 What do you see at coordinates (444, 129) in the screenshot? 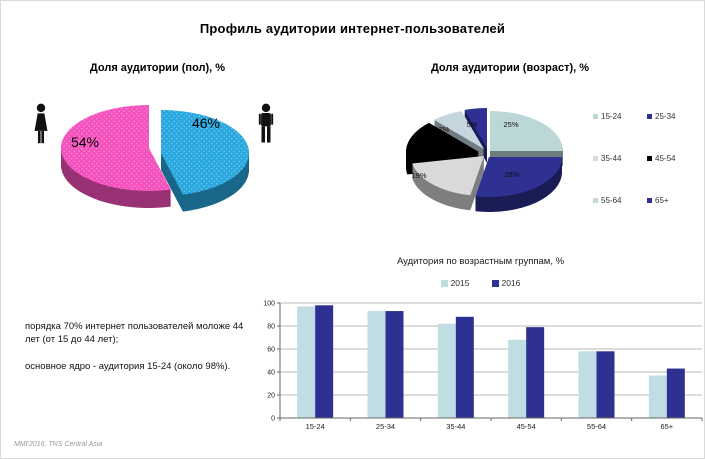
I see `pie-data-label: 7%` at bounding box center [444, 129].